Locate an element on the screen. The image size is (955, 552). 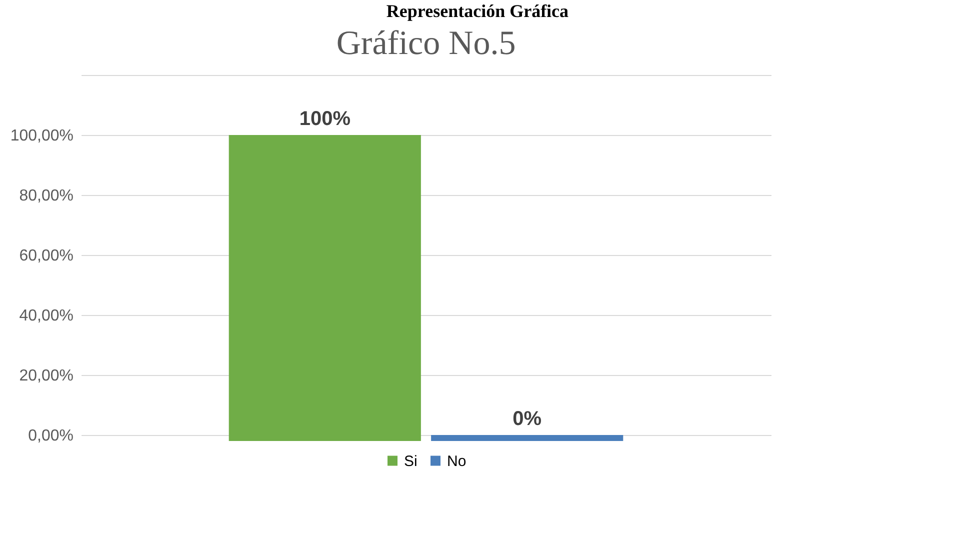
y-tick-label: 60,00% is located at coordinates (46, 256).